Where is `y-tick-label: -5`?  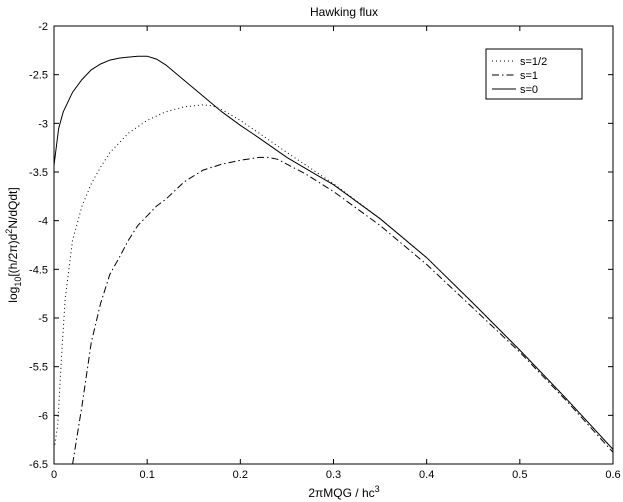 y-tick-label: -5 is located at coordinates (43, 319).